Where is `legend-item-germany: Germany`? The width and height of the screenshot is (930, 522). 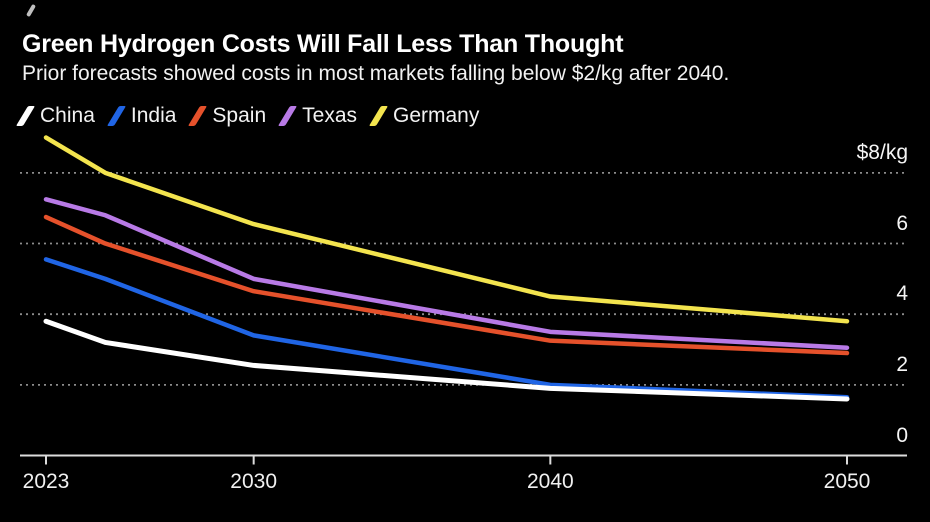
legend-item-germany: Germany is located at coordinates (424, 116).